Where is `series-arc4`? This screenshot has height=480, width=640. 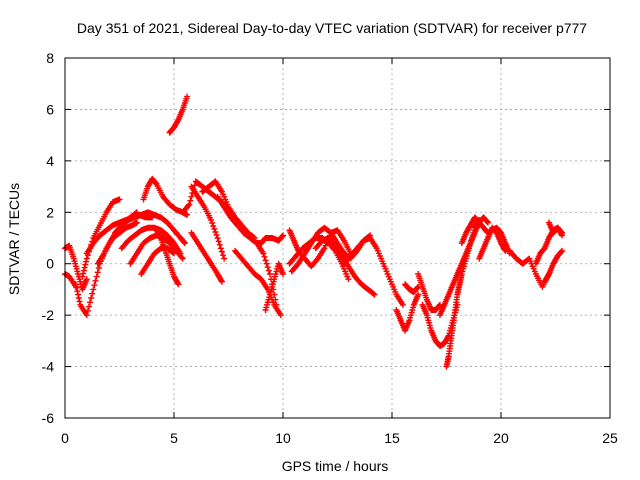 series-arc4 is located at coordinates (101, 238).